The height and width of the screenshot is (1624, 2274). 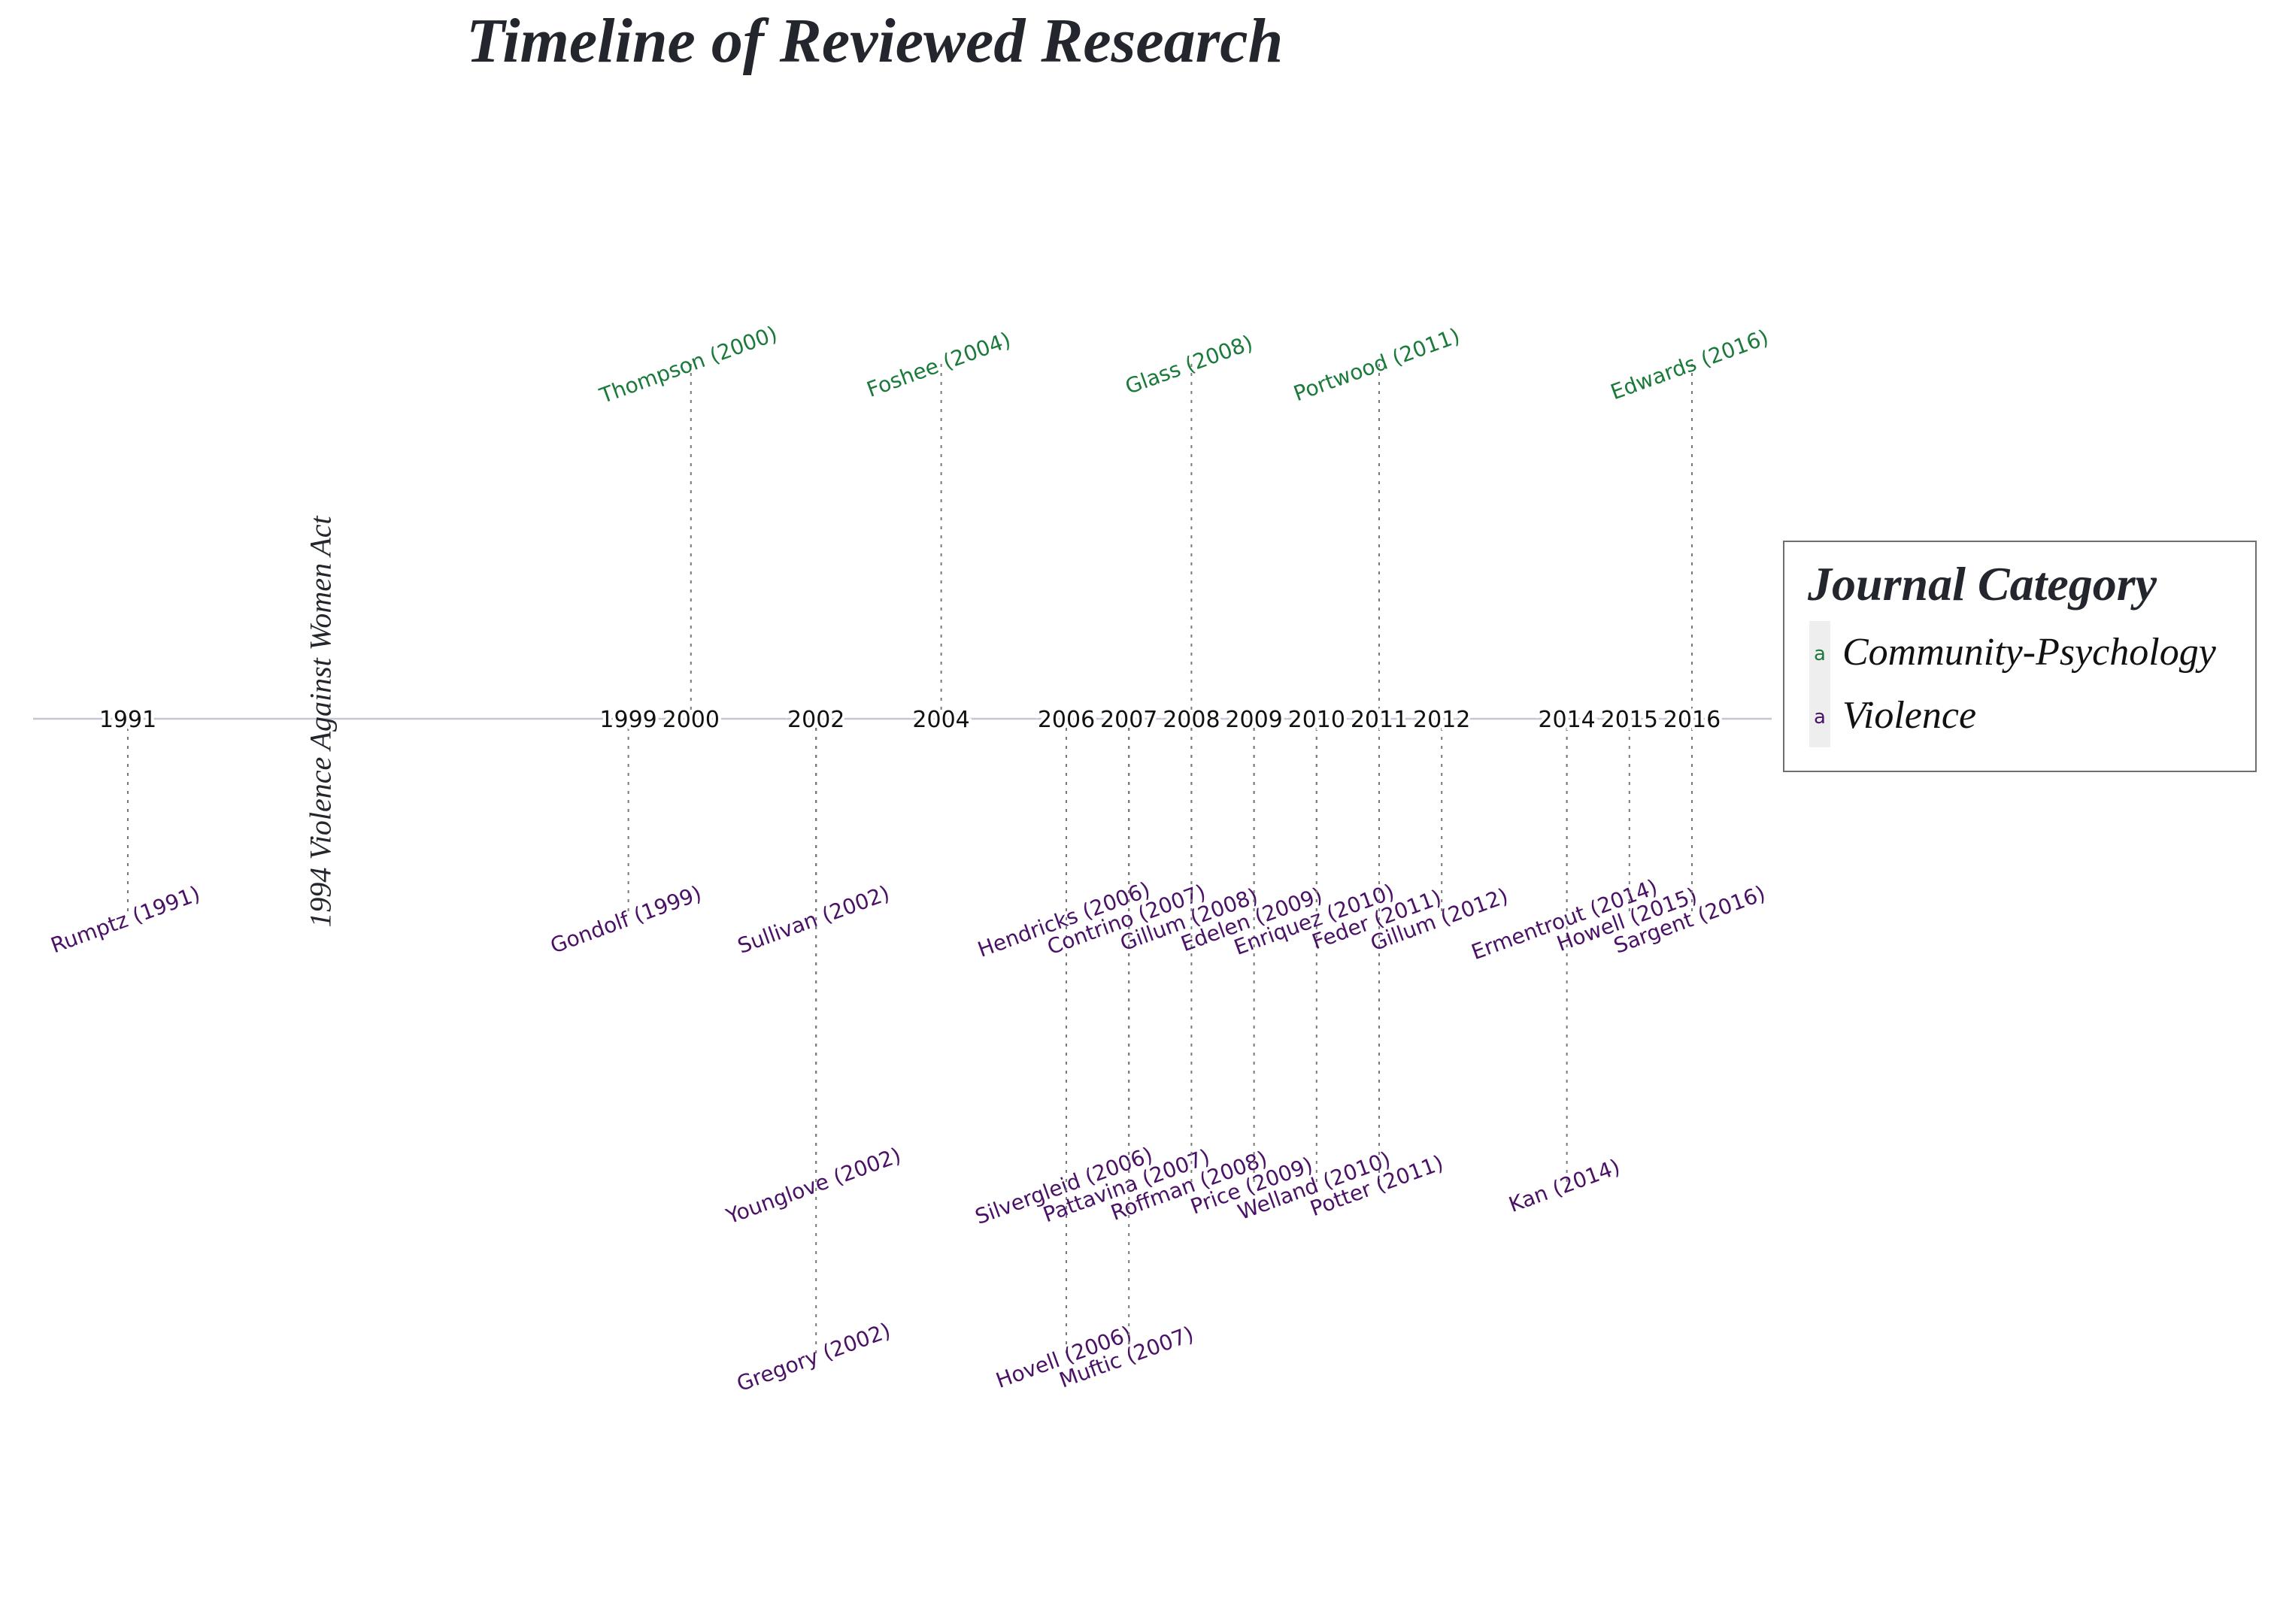 I want to click on legend-item-label: Violence, so click(x=1909, y=715).